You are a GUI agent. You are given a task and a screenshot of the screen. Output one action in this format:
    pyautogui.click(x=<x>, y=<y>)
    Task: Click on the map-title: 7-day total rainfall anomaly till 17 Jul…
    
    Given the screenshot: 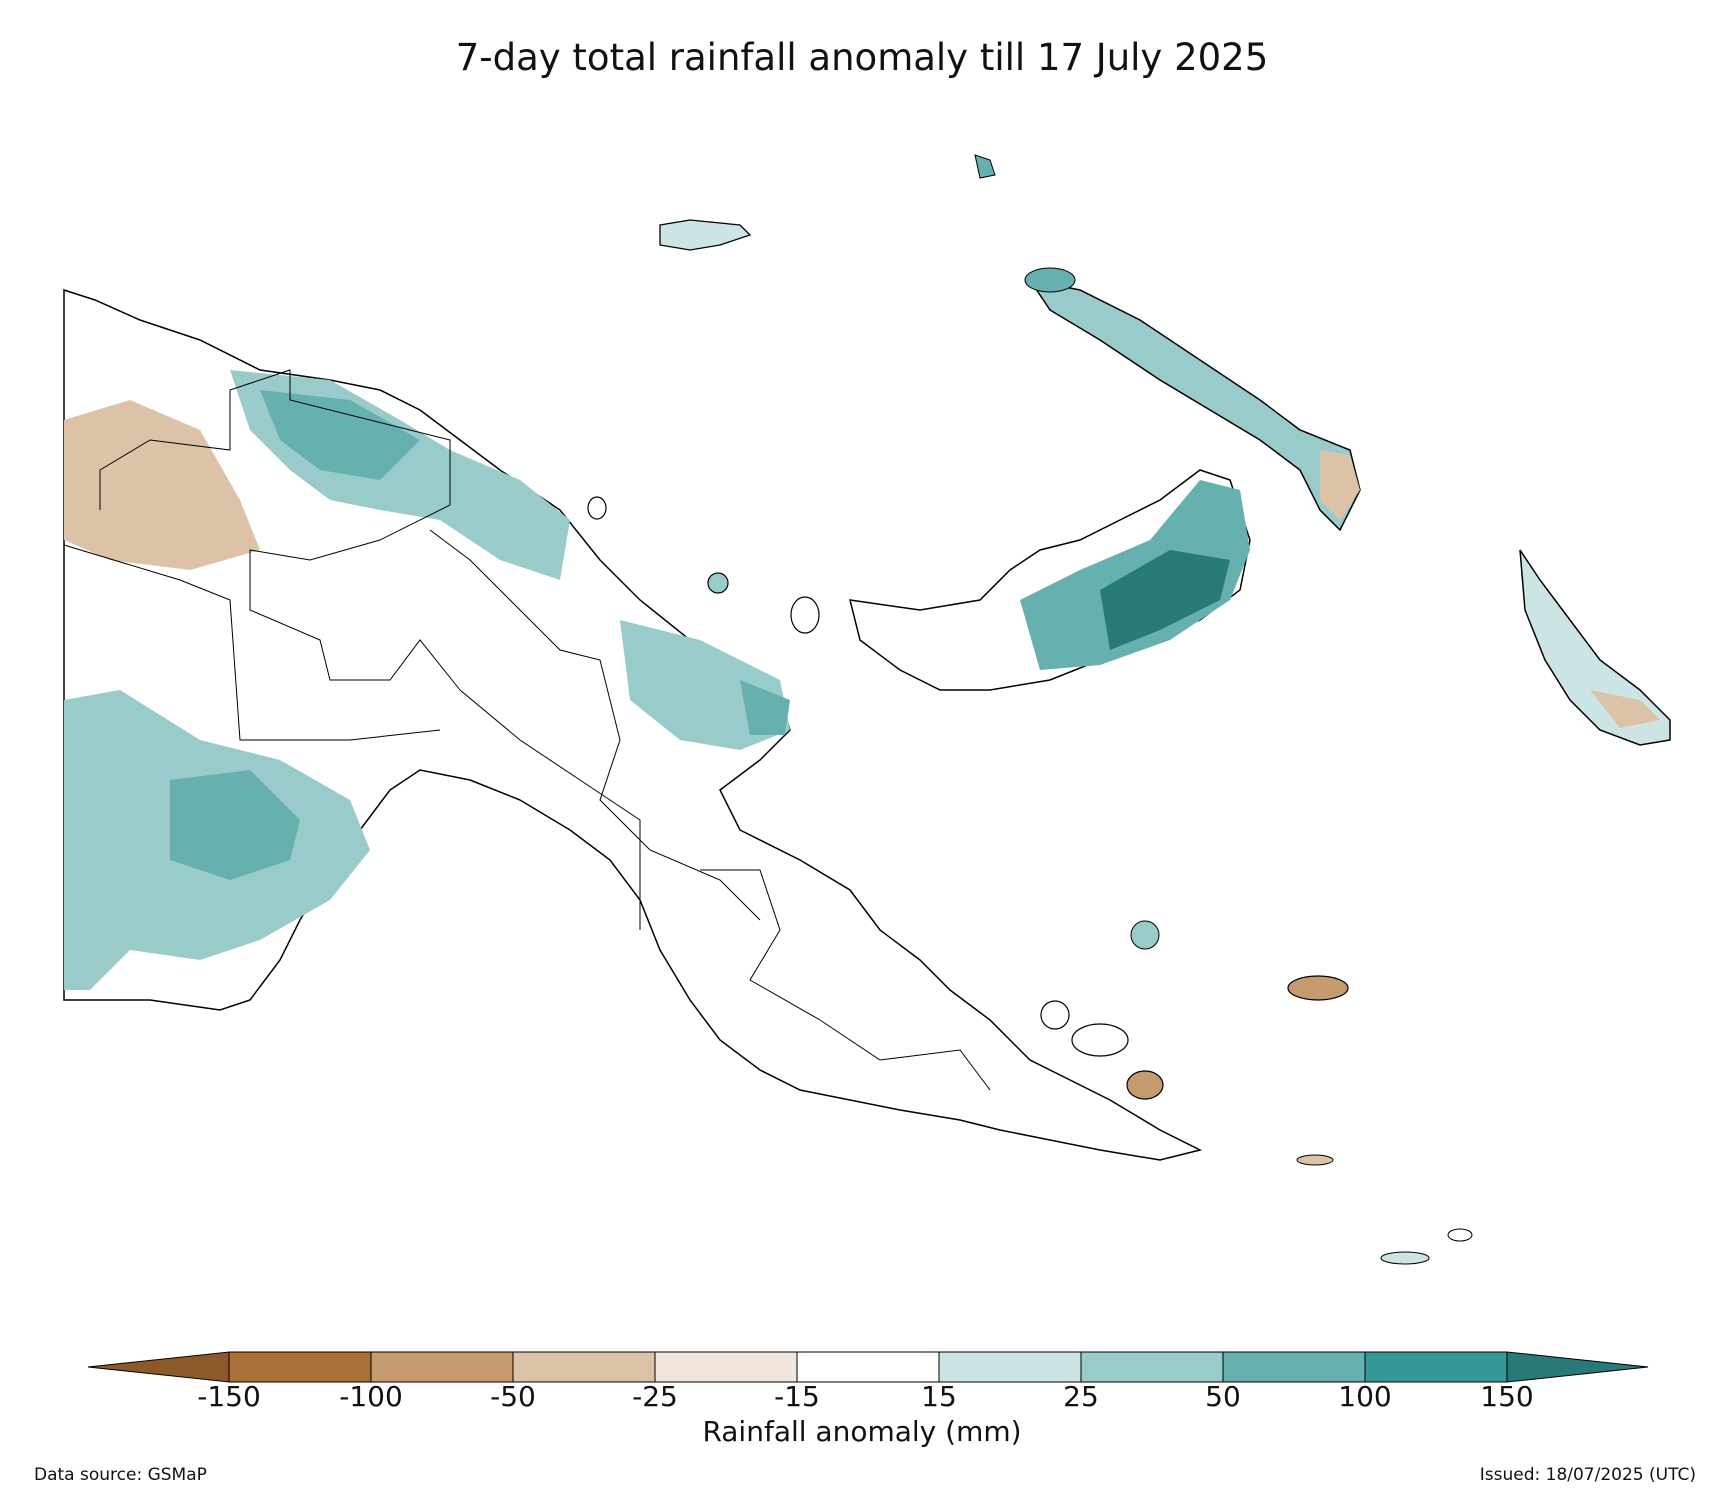 What is the action you would take?
    pyautogui.click(x=862, y=57)
    